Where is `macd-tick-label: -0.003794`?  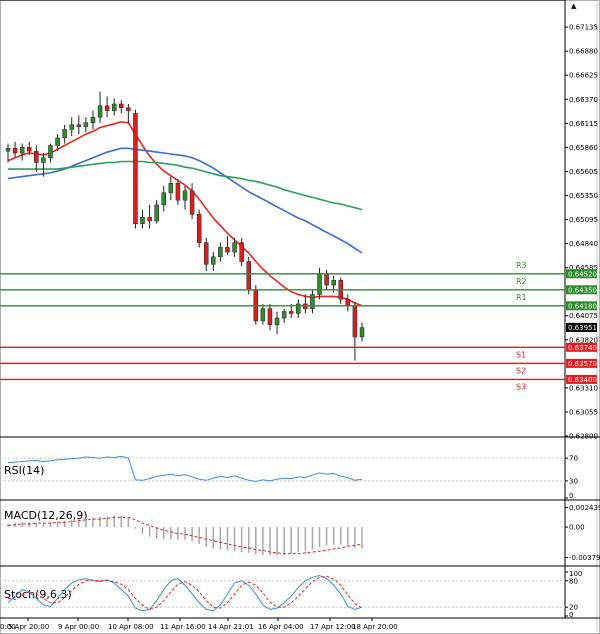
macd-tick-label: -0.003794 is located at coordinates (584, 558).